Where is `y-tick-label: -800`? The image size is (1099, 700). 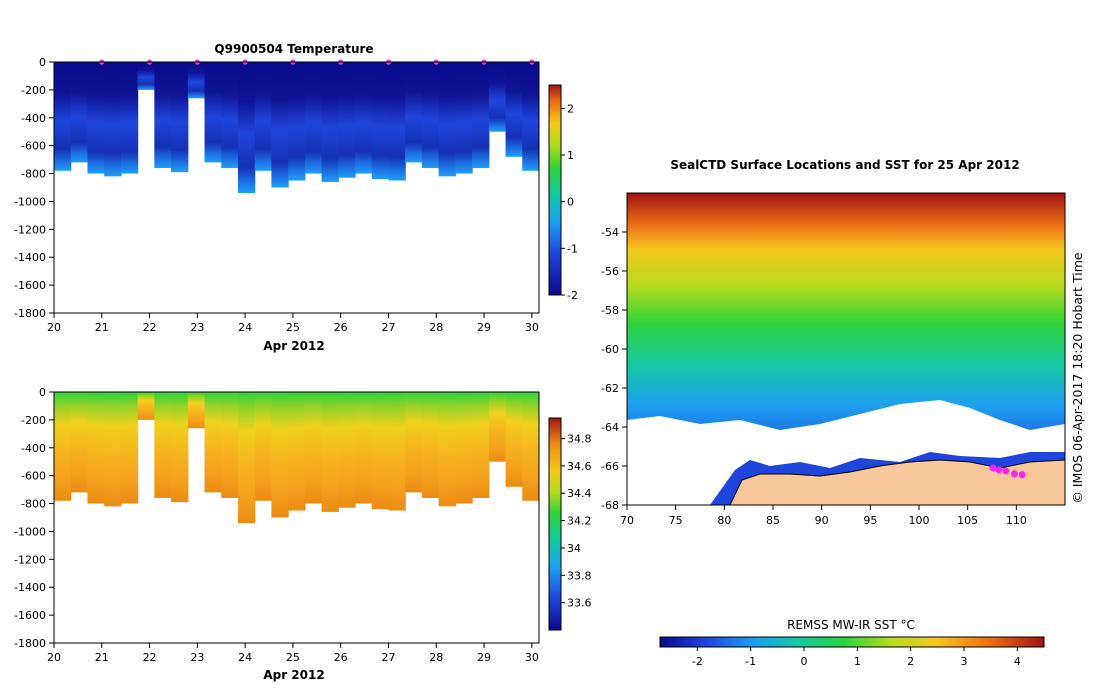
y-tick-label: -800 is located at coordinates (33, 174).